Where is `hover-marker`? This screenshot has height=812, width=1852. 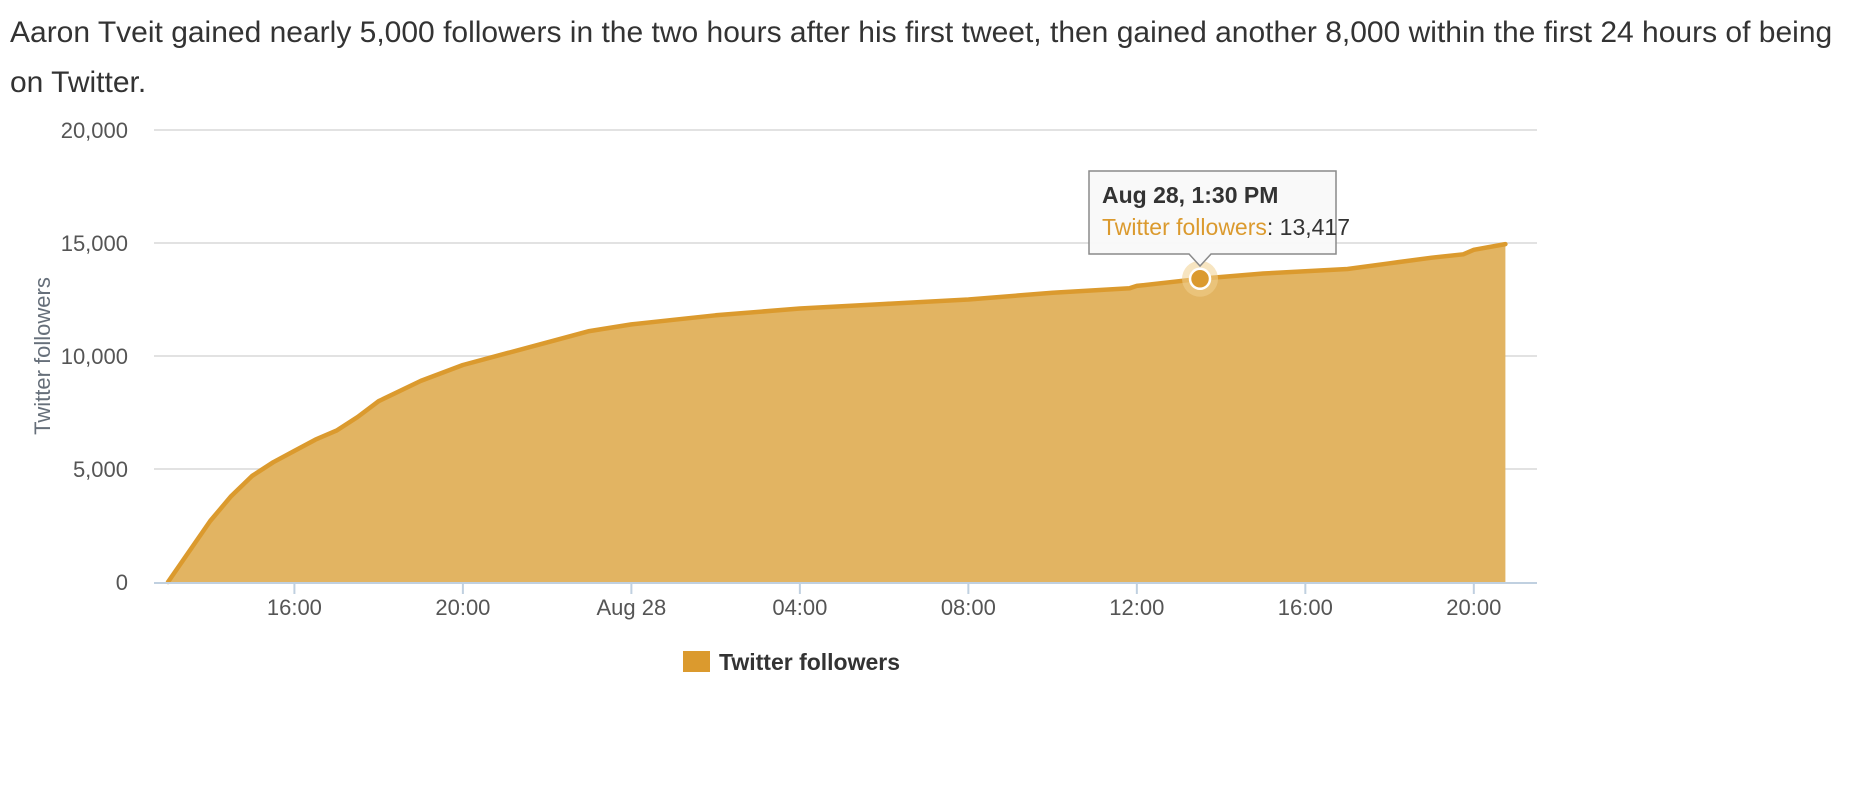 hover-marker is located at coordinates (1200, 279).